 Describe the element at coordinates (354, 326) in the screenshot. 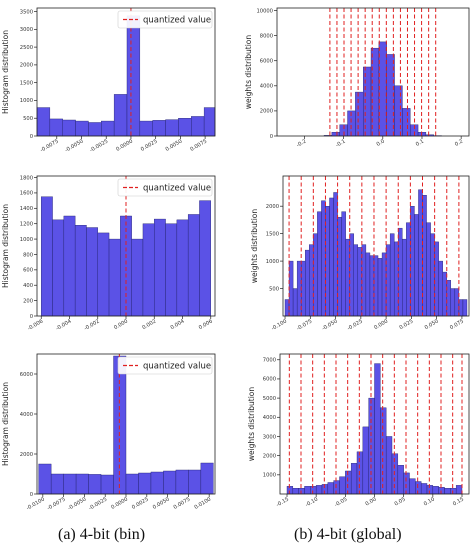

I see `x-tick-label: -0.025` at that location.